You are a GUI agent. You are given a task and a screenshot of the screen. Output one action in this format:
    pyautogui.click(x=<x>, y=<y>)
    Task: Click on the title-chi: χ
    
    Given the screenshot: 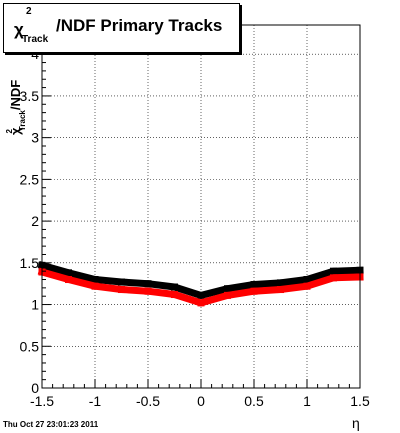 What is the action you would take?
    pyautogui.click(x=19, y=29)
    